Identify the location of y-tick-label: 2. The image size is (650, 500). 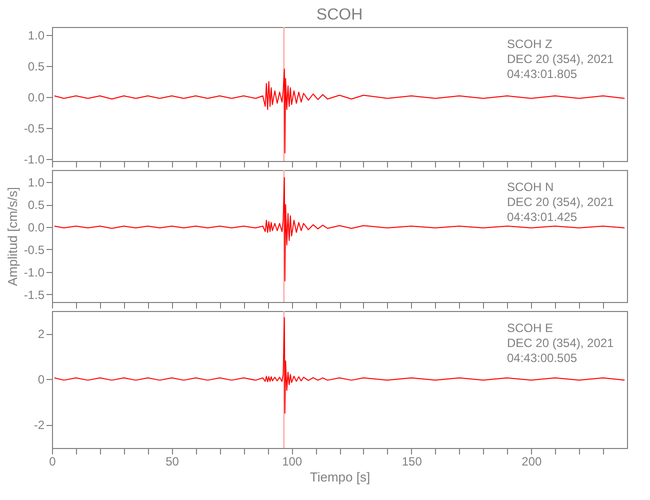
(41, 334).